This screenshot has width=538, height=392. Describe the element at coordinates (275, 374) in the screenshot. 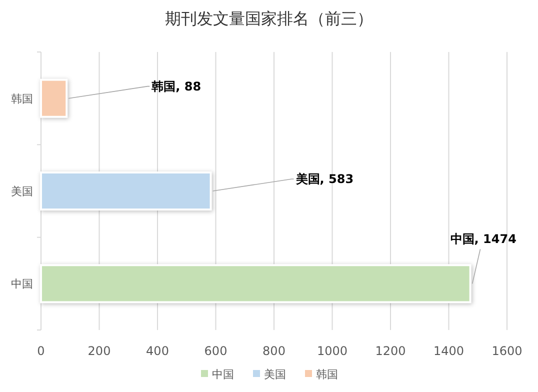

I see `legend-label: 美国` at that location.